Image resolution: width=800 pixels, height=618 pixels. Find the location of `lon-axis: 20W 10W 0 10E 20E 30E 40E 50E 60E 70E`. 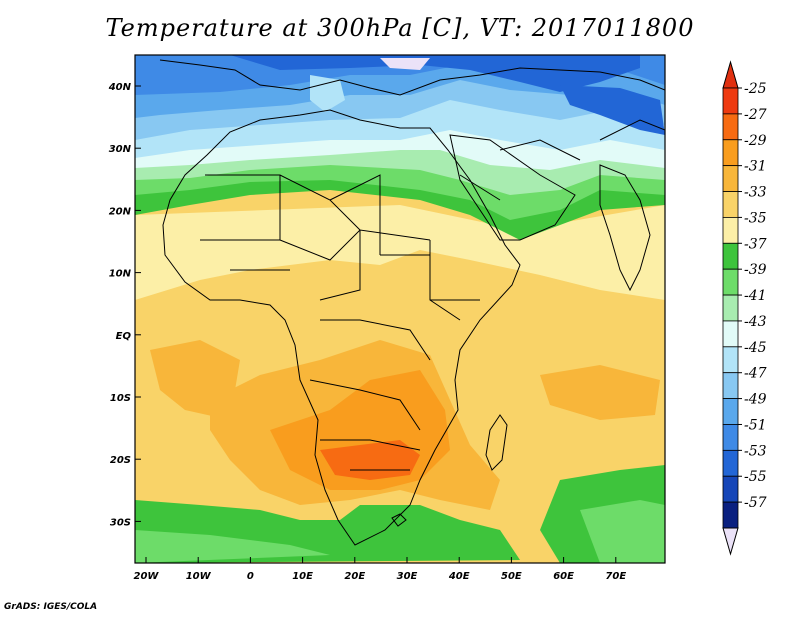

lon-axis: 20W 10W 0 10E 20E 30E 40E 50E 60E 70E is located at coordinates (380, 569).